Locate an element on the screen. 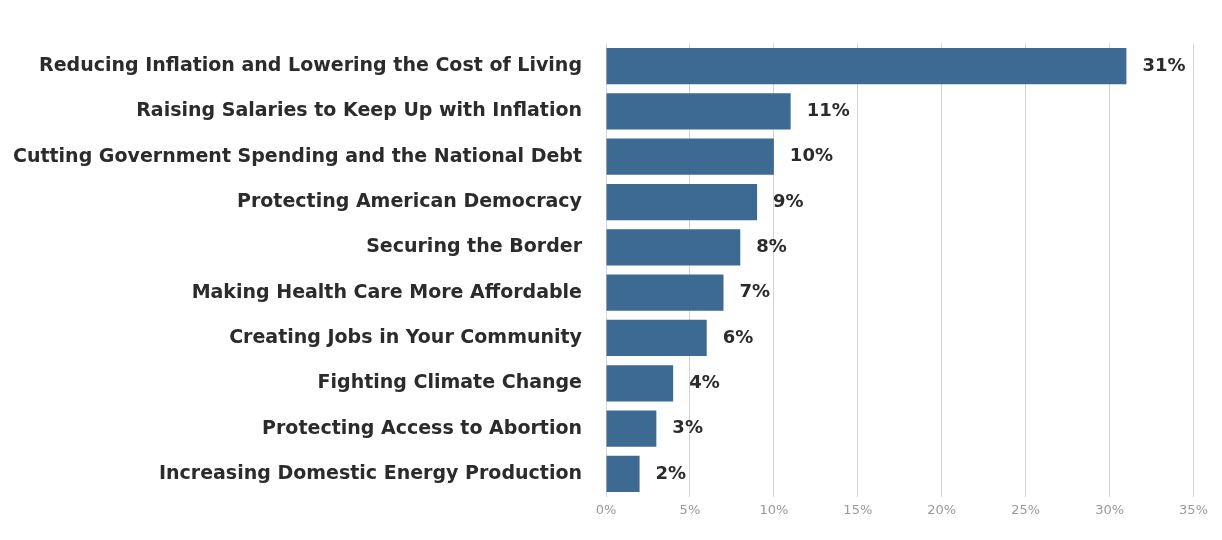  data-label: 11% is located at coordinates (828, 110).